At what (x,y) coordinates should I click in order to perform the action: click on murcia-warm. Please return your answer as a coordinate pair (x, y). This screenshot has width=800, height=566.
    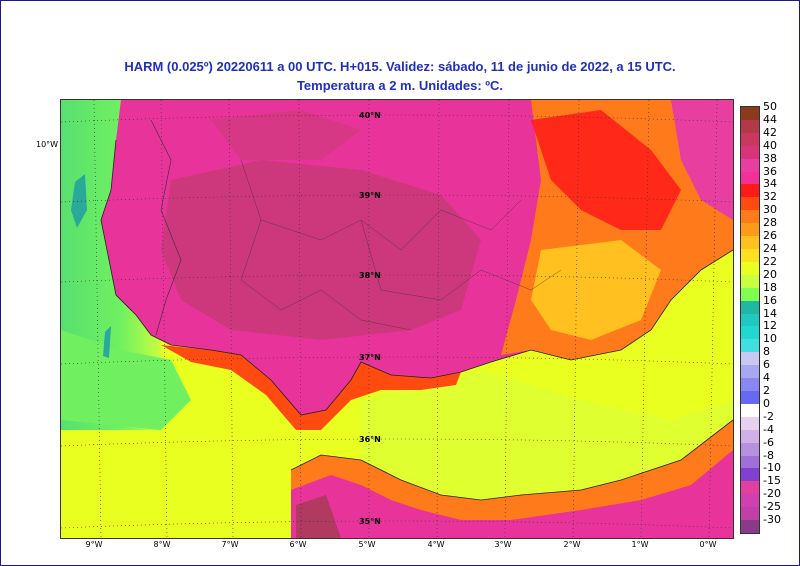
    Looking at the image, I should click on (596, 290).